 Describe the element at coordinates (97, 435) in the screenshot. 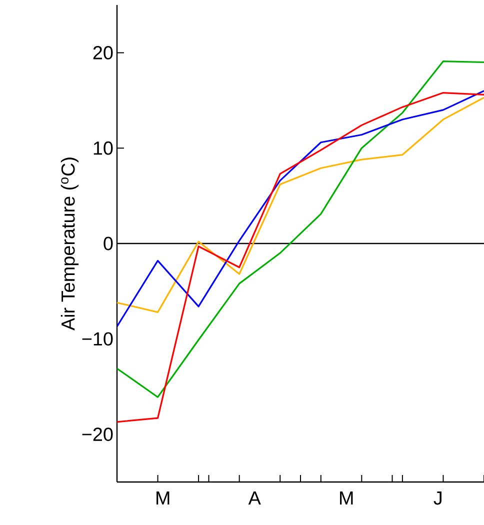

I see `y-tick-label: −20` at that location.